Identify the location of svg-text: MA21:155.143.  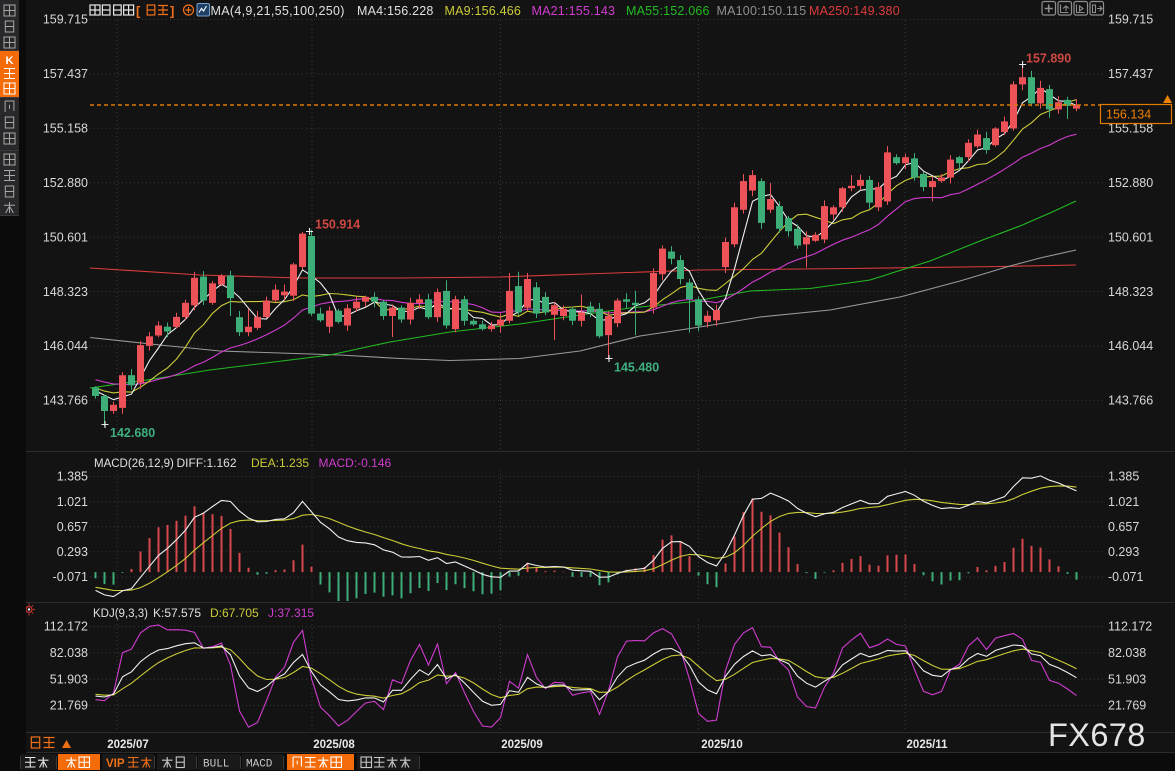
(574, 11).